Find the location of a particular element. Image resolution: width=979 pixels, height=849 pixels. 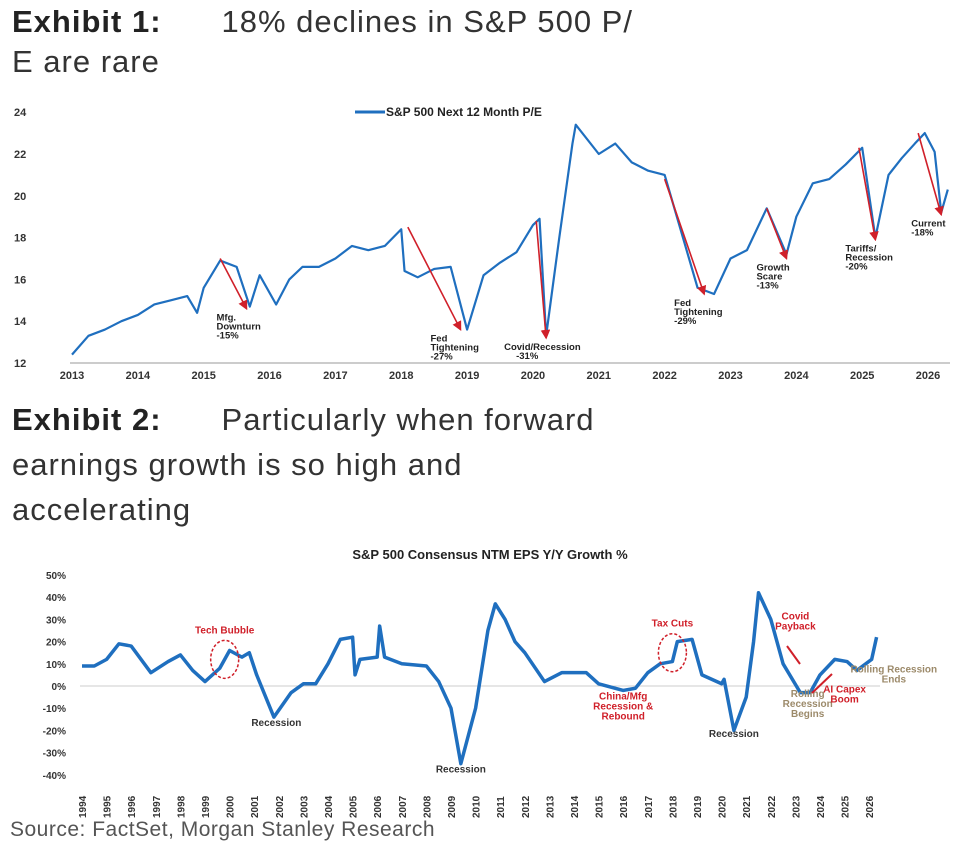

x-tick-label: 2008 is located at coordinates (427, 806).